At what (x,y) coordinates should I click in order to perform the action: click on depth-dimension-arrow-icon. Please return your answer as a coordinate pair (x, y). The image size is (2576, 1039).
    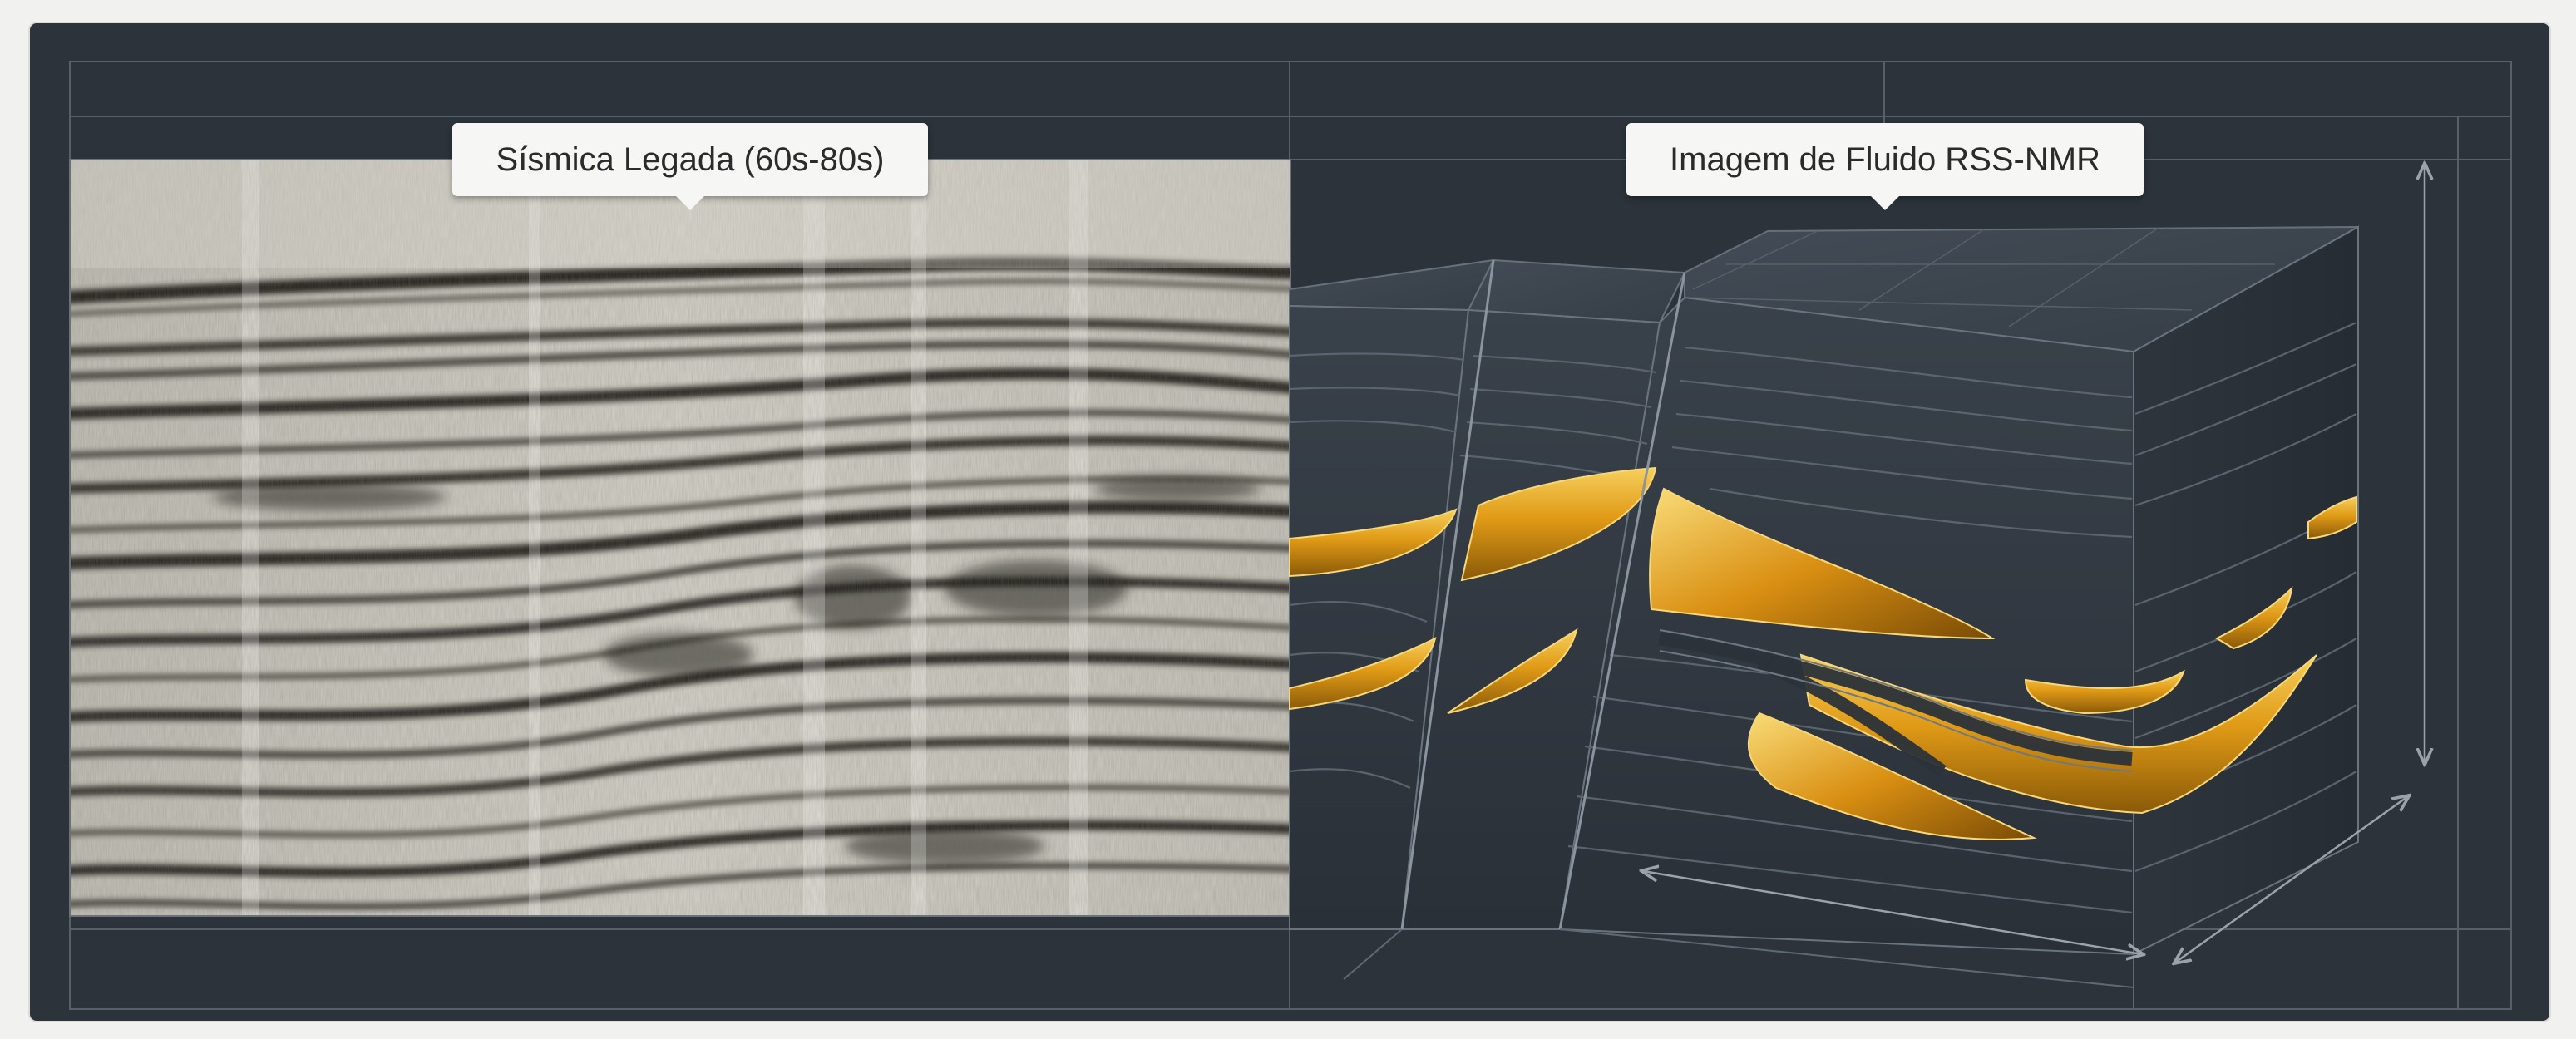
    Looking at the image, I should click on (2291, 880).